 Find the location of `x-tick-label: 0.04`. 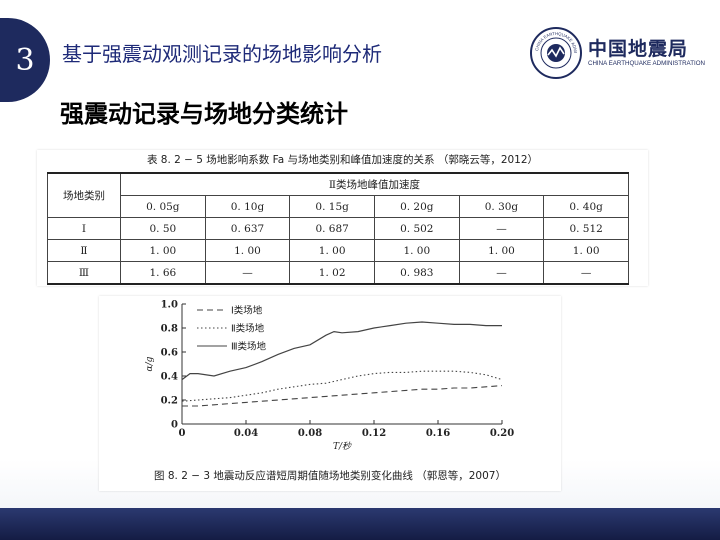

x-tick-label: 0.04 is located at coordinates (246, 433).